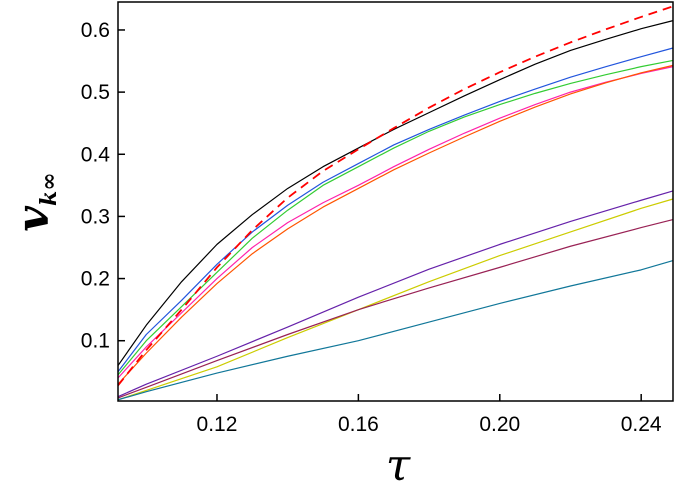  What do you see at coordinates (95, 341) in the screenshot?
I see `y-tick-label: 0.1` at bounding box center [95, 341].